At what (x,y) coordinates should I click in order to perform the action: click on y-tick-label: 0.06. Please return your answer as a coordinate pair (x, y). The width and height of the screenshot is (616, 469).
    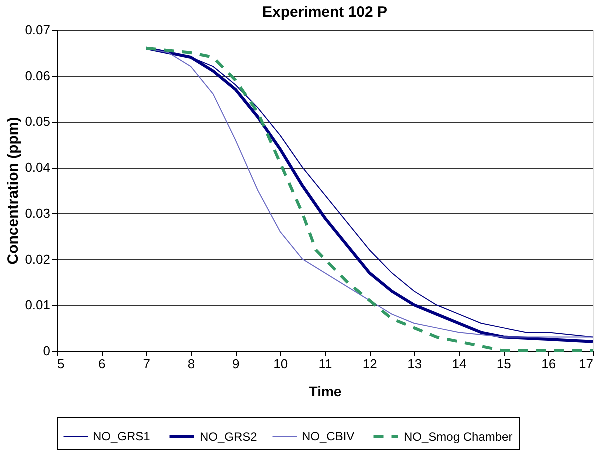
    Looking at the image, I should click on (37, 76).